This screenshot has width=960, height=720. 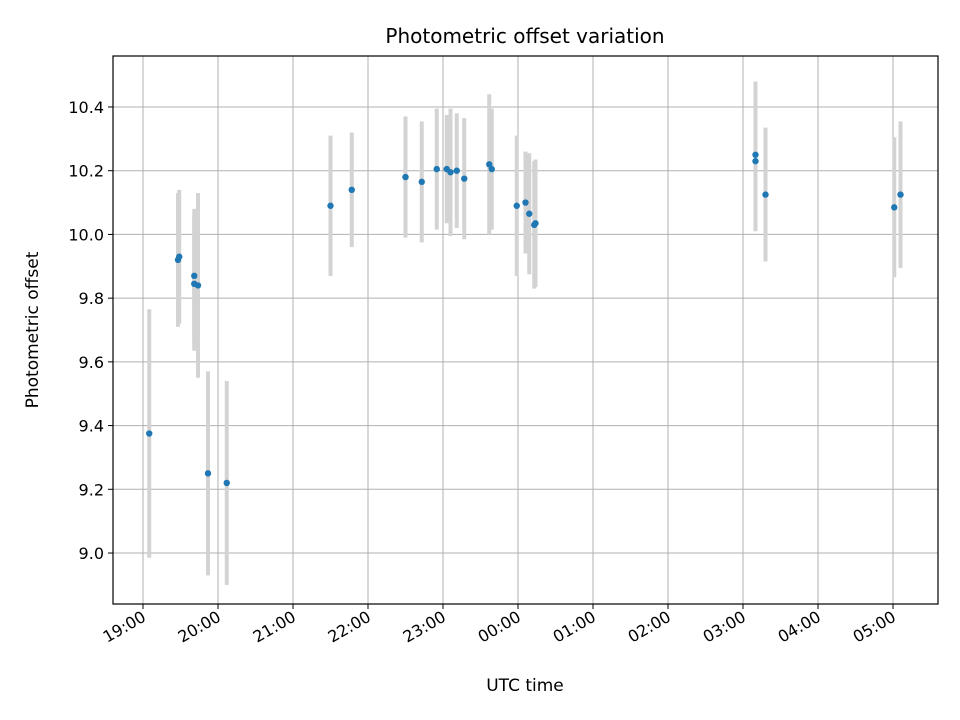 What do you see at coordinates (91, 553) in the screenshot?
I see `y-tick-label: 9.0` at bounding box center [91, 553].